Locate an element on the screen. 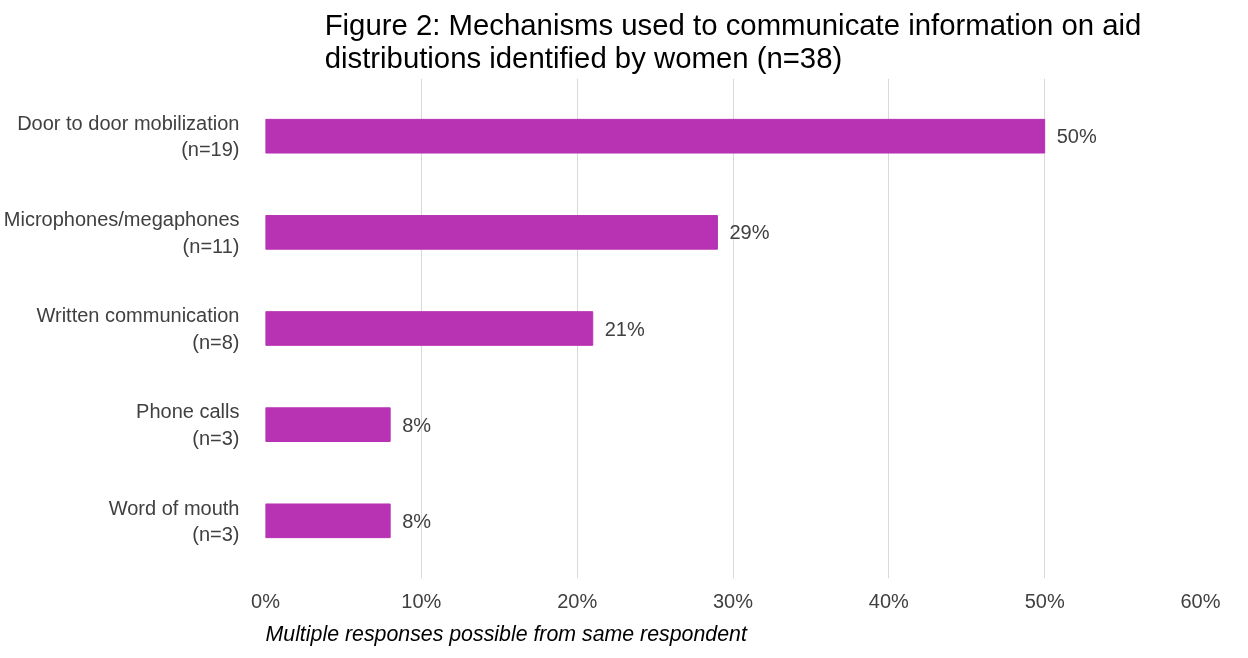 The image size is (1248, 658). data-label: 29% is located at coordinates (749, 232).